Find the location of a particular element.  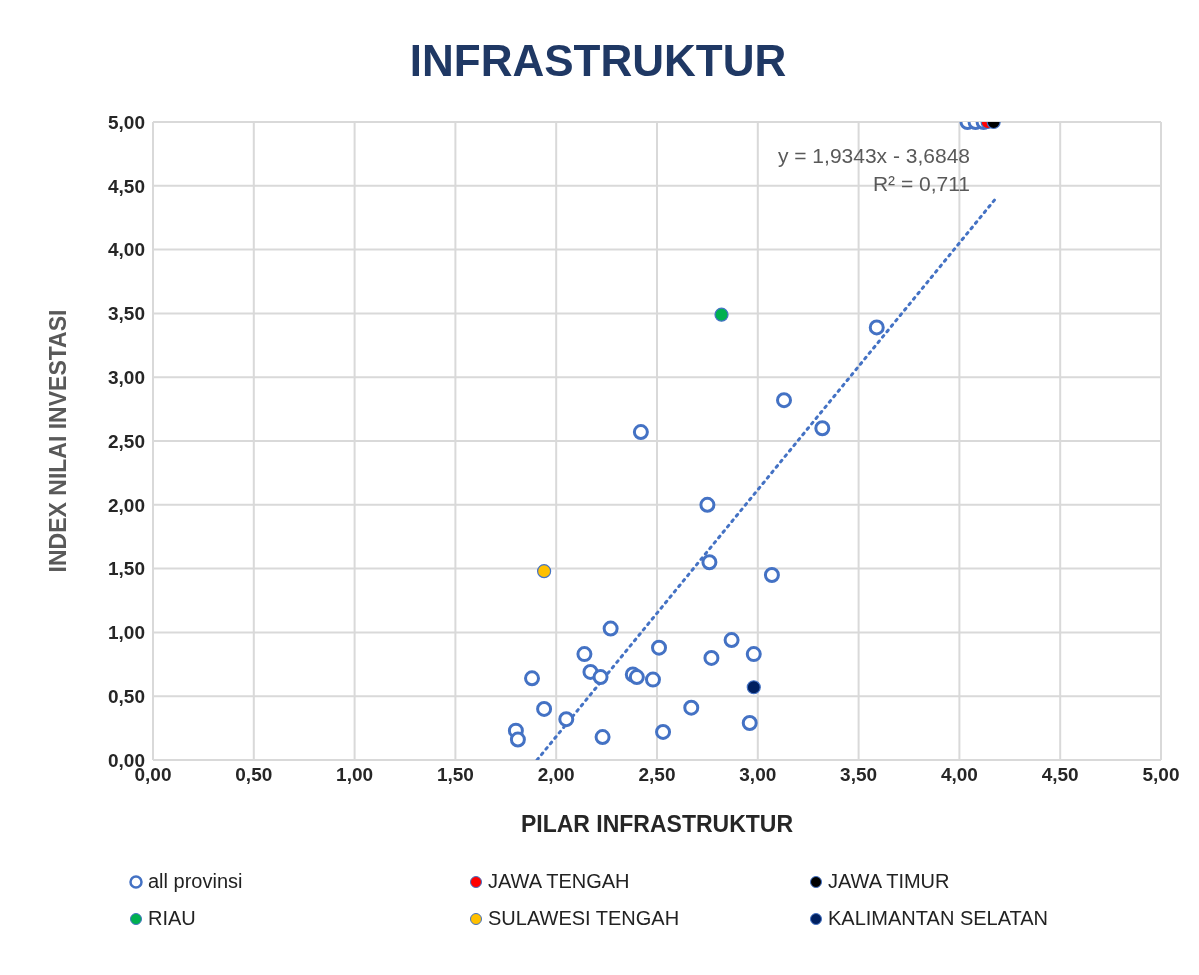

y-tick-label: 4,50 is located at coordinates (126, 186).